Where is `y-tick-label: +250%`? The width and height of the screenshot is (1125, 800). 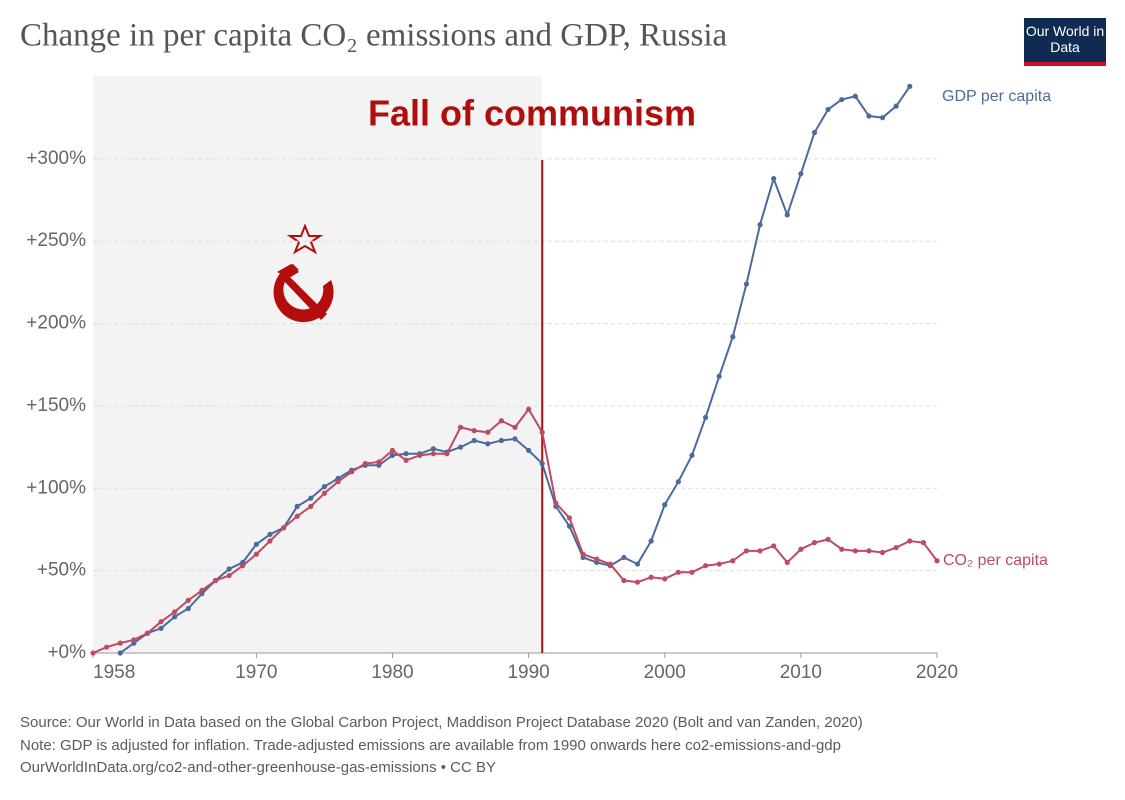 y-tick-label: +250% is located at coordinates (56, 240).